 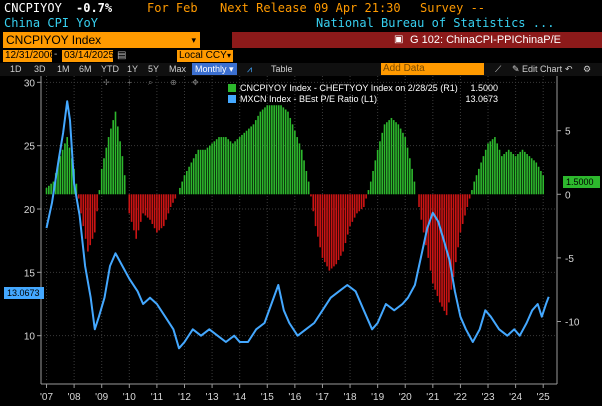 I want to click on zoom-icon: ⊕, so click(x=173, y=82).